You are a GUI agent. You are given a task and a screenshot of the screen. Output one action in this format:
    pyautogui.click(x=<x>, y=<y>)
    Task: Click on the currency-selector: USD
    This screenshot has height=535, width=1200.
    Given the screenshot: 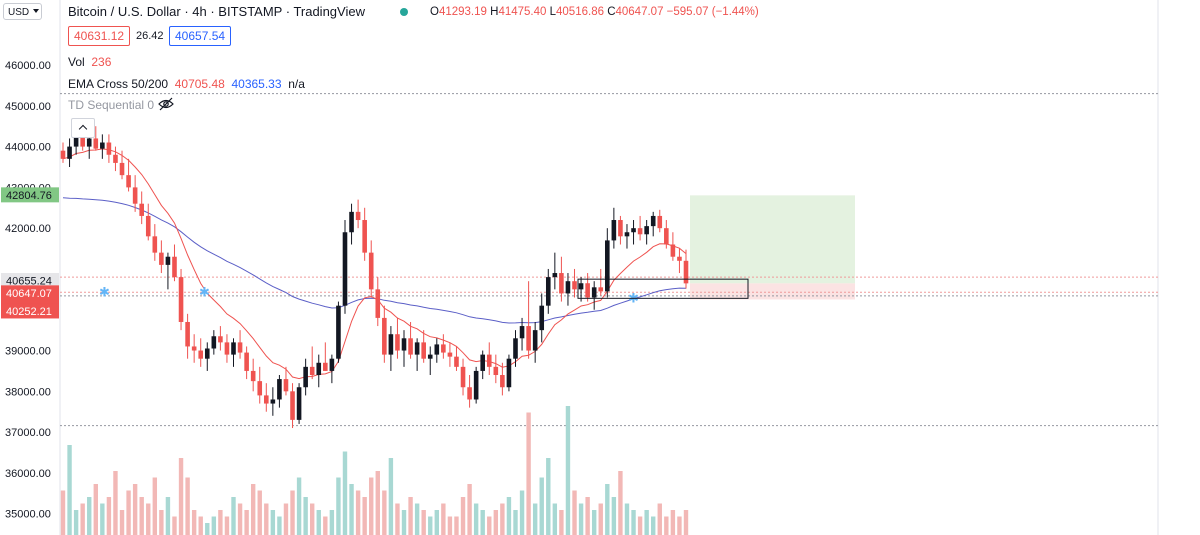 What is the action you would take?
    pyautogui.click(x=22, y=11)
    